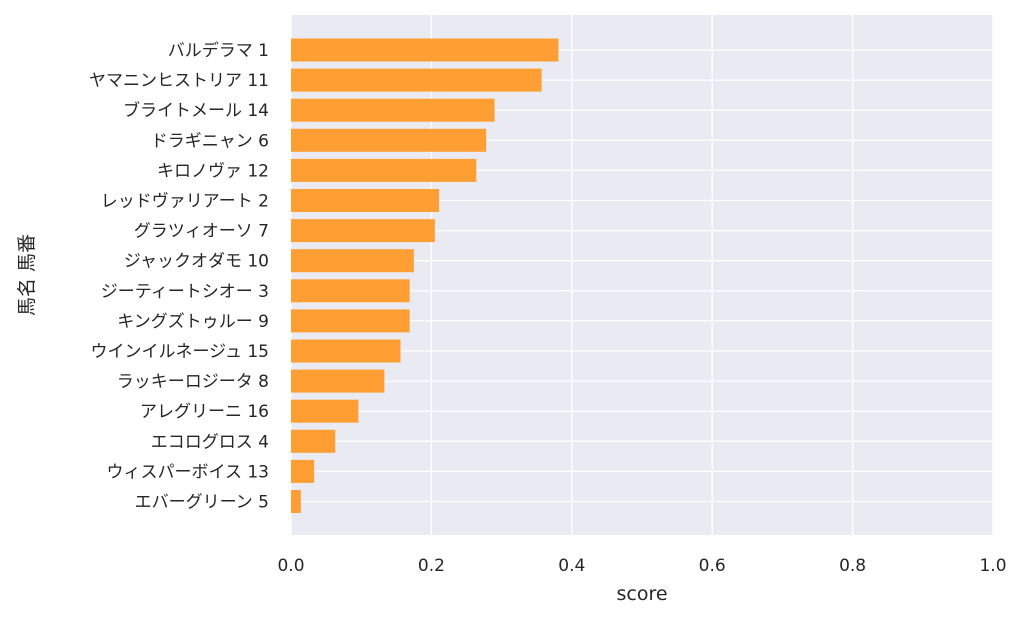 This screenshot has height=620, width=1024. What do you see at coordinates (571, 566) in the screenshot?
I see `x-tick-label: 0.4` at bounding box center [571, 566].